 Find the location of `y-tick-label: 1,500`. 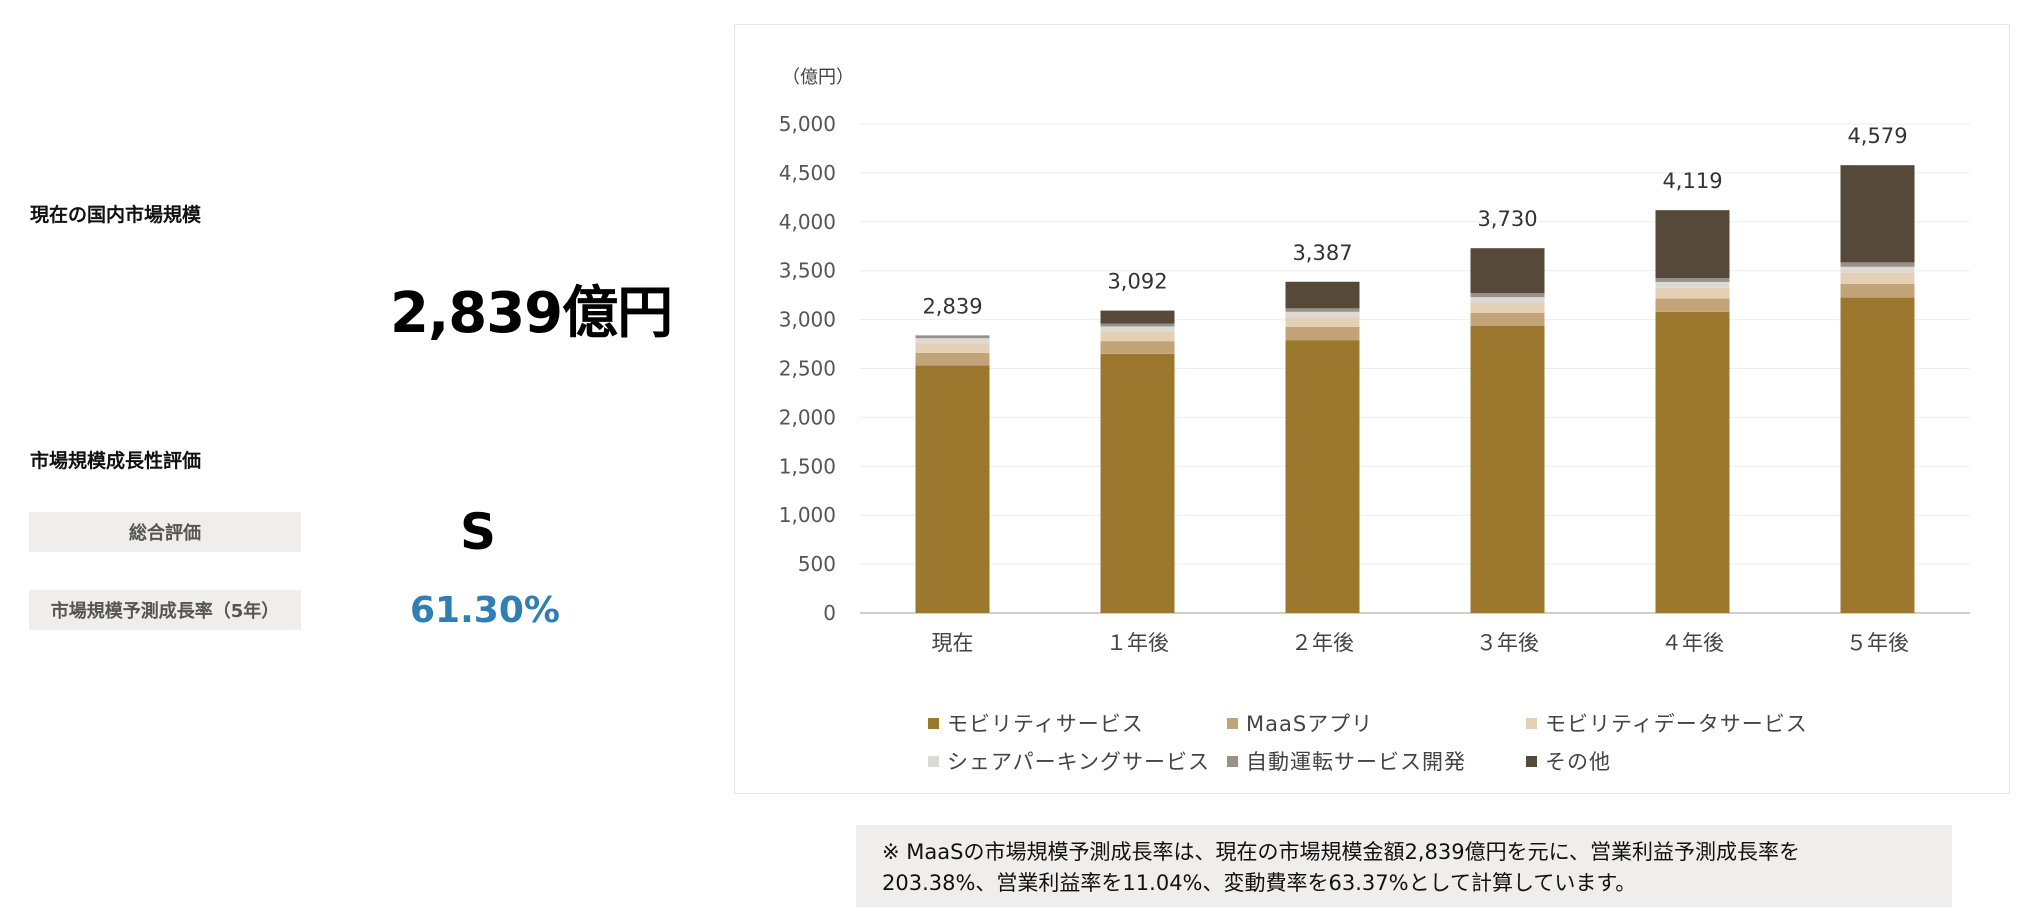

y-tick-label: 1,500 is located at coordinates (807, 466).